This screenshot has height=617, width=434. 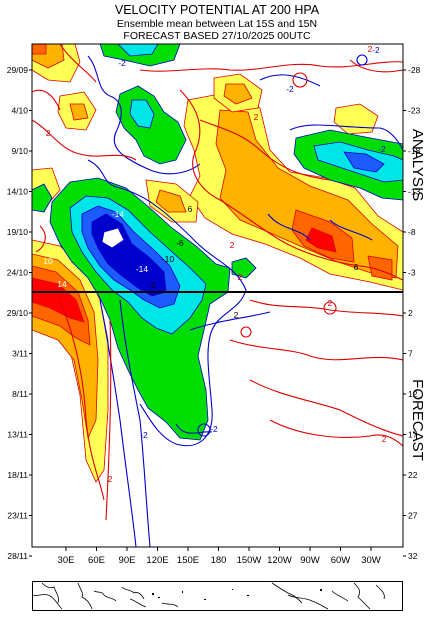 I want to click on analysis-label: ANALYSIS, so click(x=417, y=165).